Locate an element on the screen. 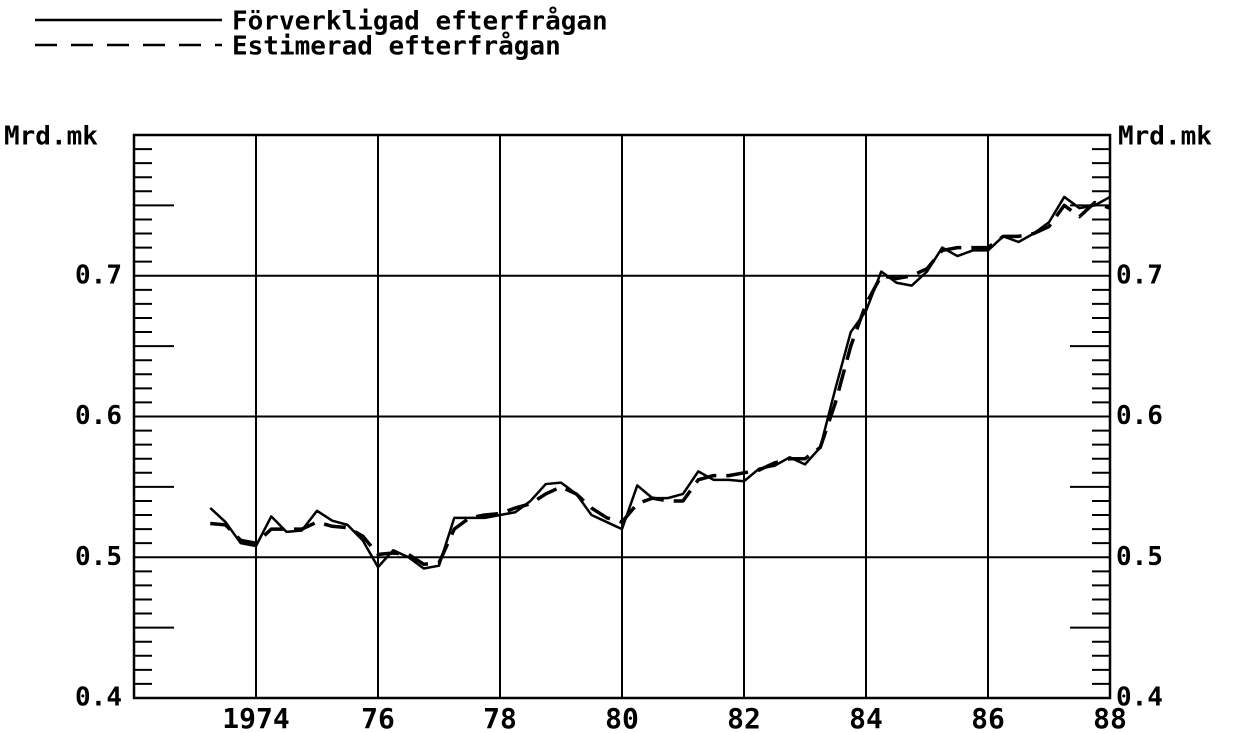  x-tick-label: 82 is located at coordinates (744, 717).